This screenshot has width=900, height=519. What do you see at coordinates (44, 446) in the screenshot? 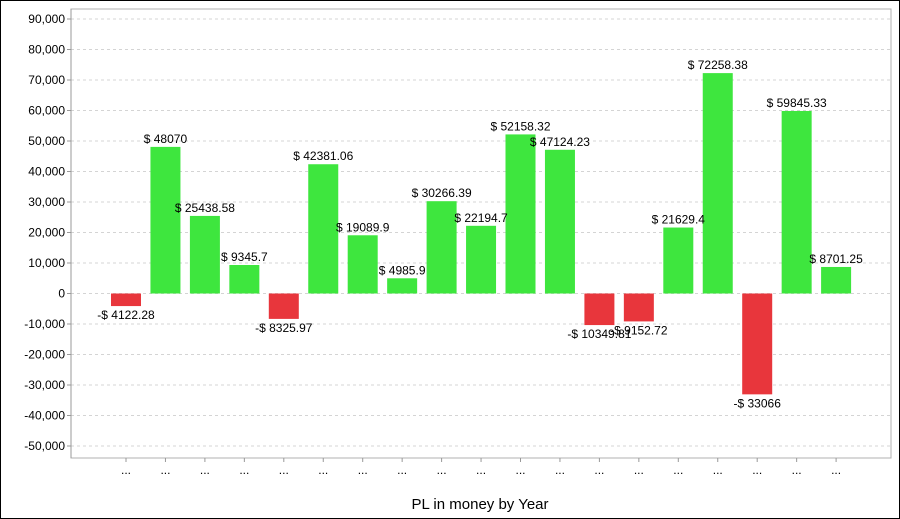
I see `y-tick-label: -50,000` at bounding box center [44, 446].